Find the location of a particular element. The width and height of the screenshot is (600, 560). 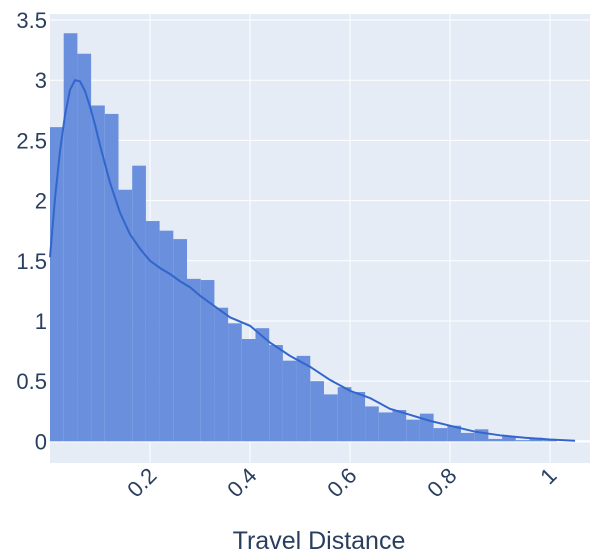

y-tick-label: 2 is located at coordinates (41, 201).